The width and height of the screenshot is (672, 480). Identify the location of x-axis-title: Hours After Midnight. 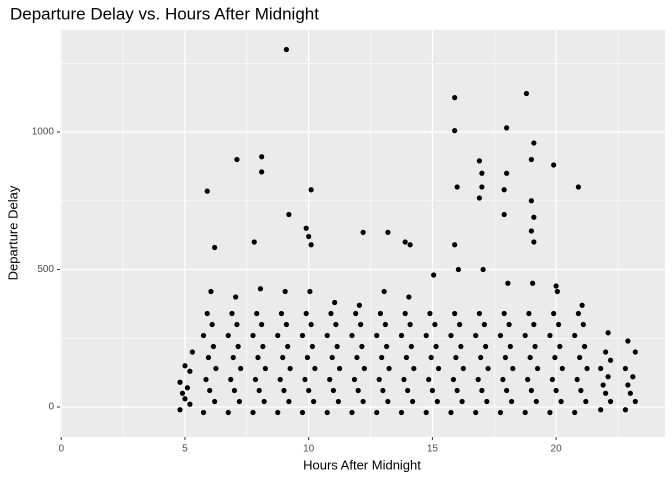
(362, 464).